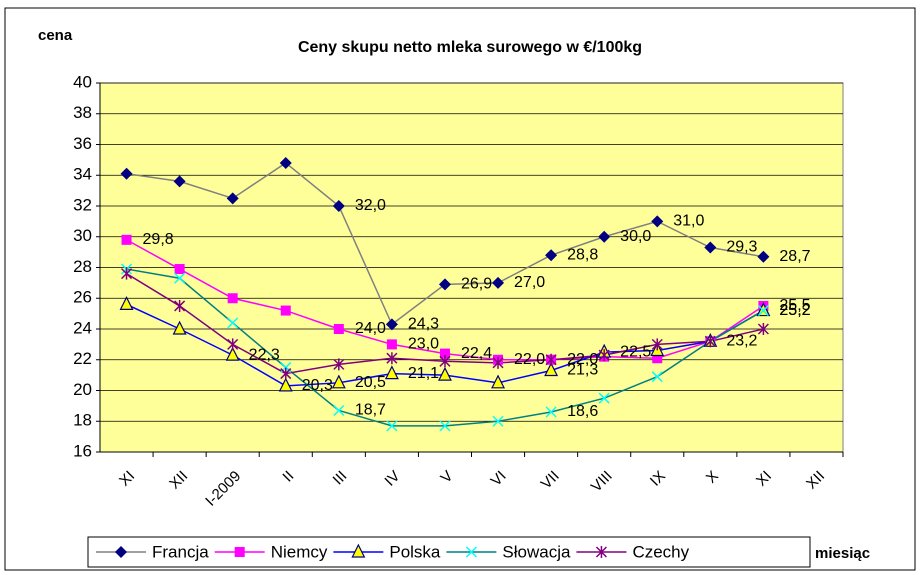  I want to click on legend-label: Słowacja, so click(536, 551).